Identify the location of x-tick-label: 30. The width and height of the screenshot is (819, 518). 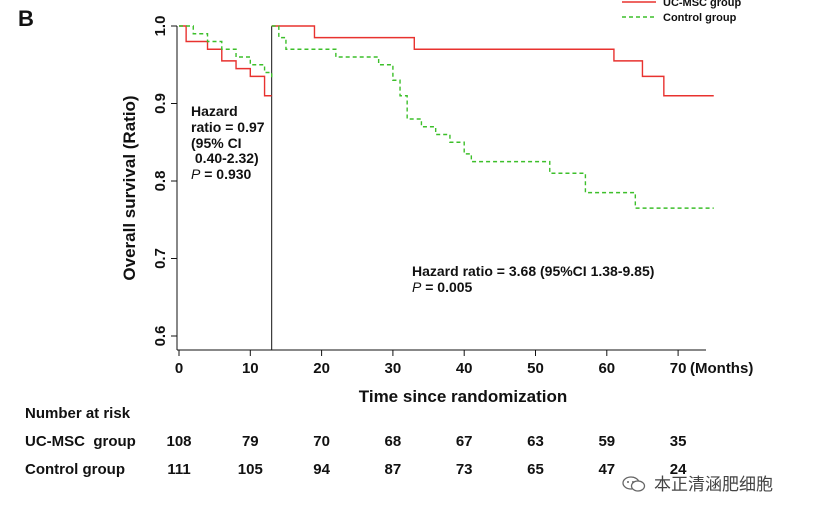
(393, 368).